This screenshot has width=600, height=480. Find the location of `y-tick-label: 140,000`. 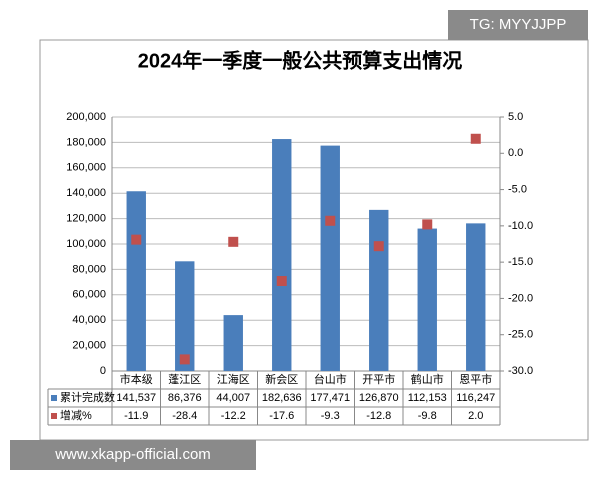

y-tick-label: 140,000 is located at coordinates (86, 193).